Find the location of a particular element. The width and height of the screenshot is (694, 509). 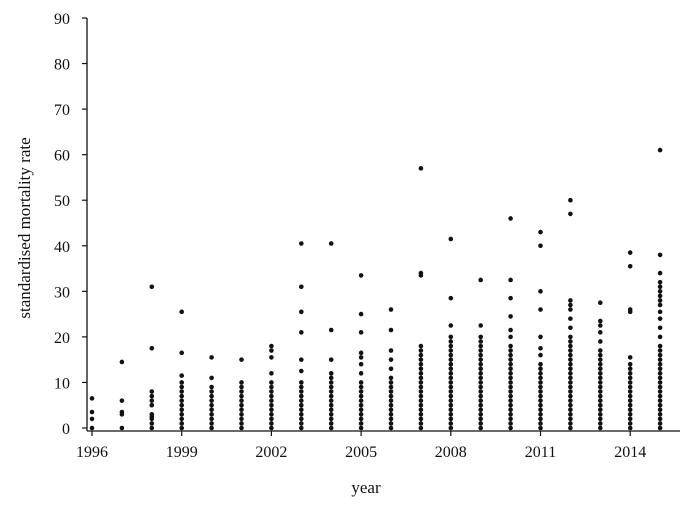

y-tick-label: 90 is located at coordinates (62, 19).